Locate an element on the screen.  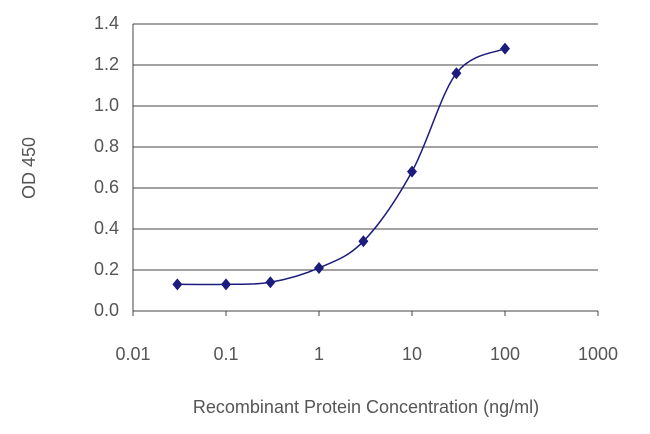
y-tick-label: 1.4 is located at coordinates (106, 23).